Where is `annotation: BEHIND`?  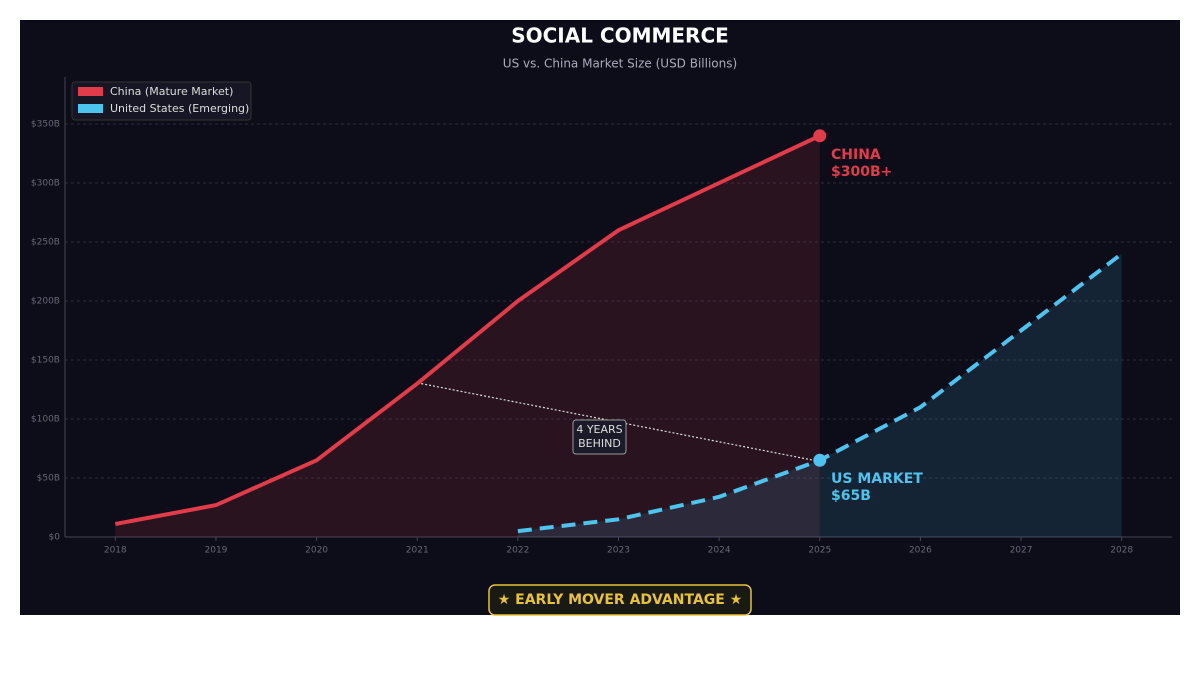 annotation: BEHIND is located at coordinates (599, 443).